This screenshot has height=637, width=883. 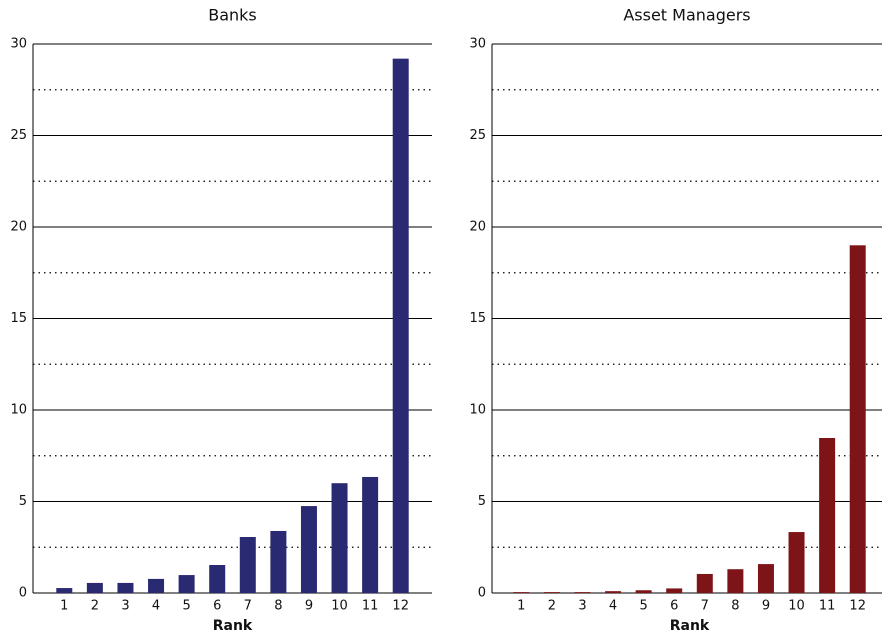 What do you see at coordinates (232, 15) in the screenshot?
I see `chart-title: Banks` at bounding box center [232, 15].